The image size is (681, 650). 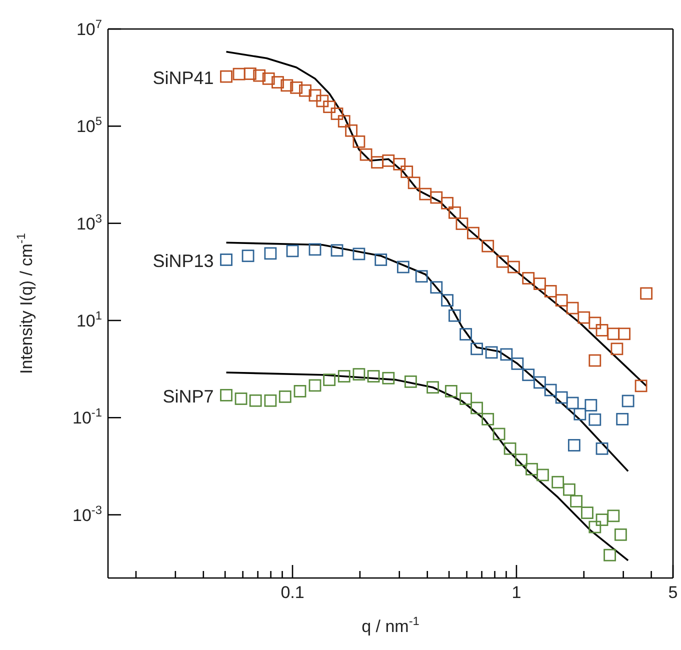 What do you see at coordinates (391, 625) in the screenshot?
I see `x-axis-title: q / nm$^{-1}$` at bounding box center [391, 625].